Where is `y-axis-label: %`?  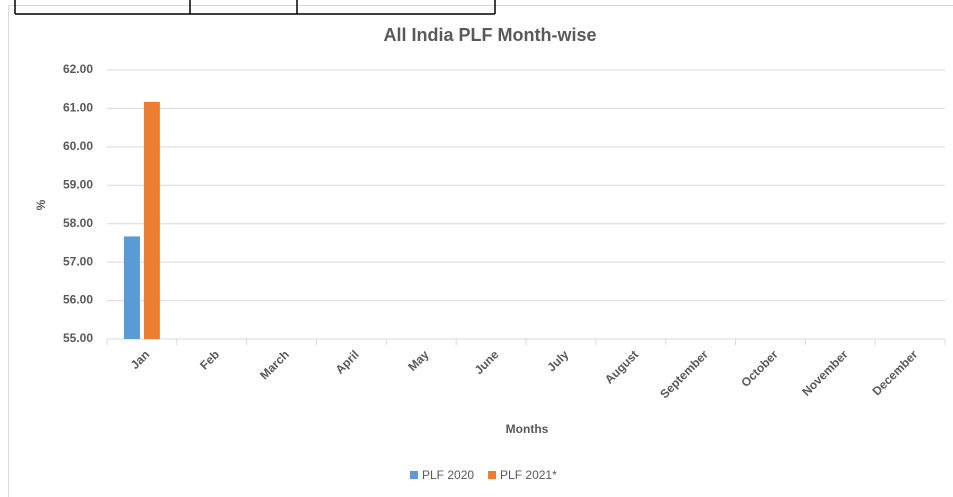
y-axis-label: % is located at coordinates (41, 204).